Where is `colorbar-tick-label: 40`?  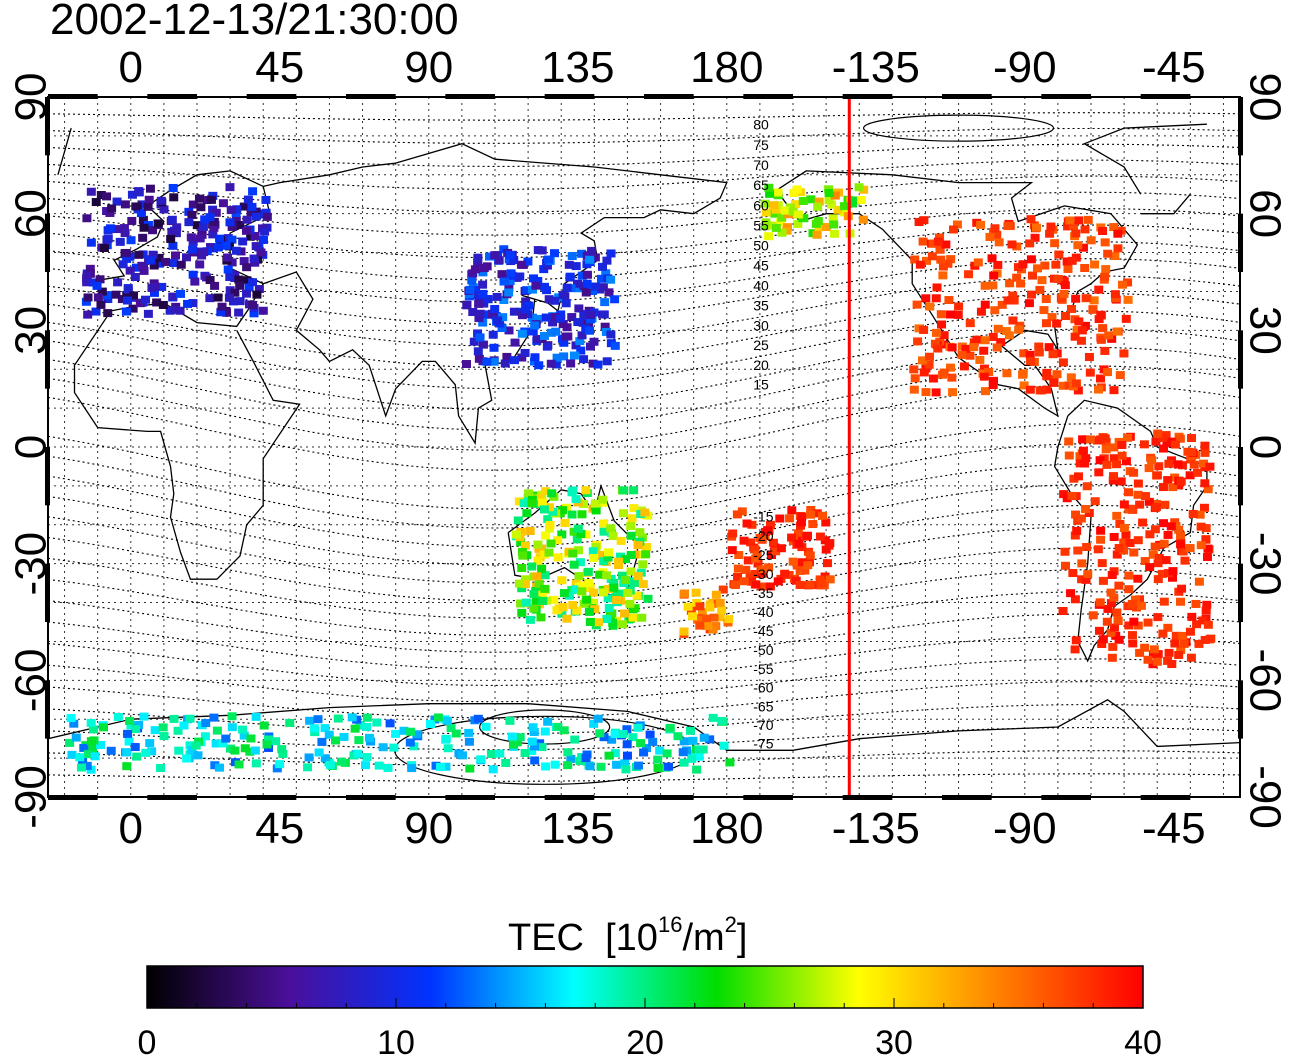 colorbar-tick-label: 40 is located at coordinates (1143, 1040).